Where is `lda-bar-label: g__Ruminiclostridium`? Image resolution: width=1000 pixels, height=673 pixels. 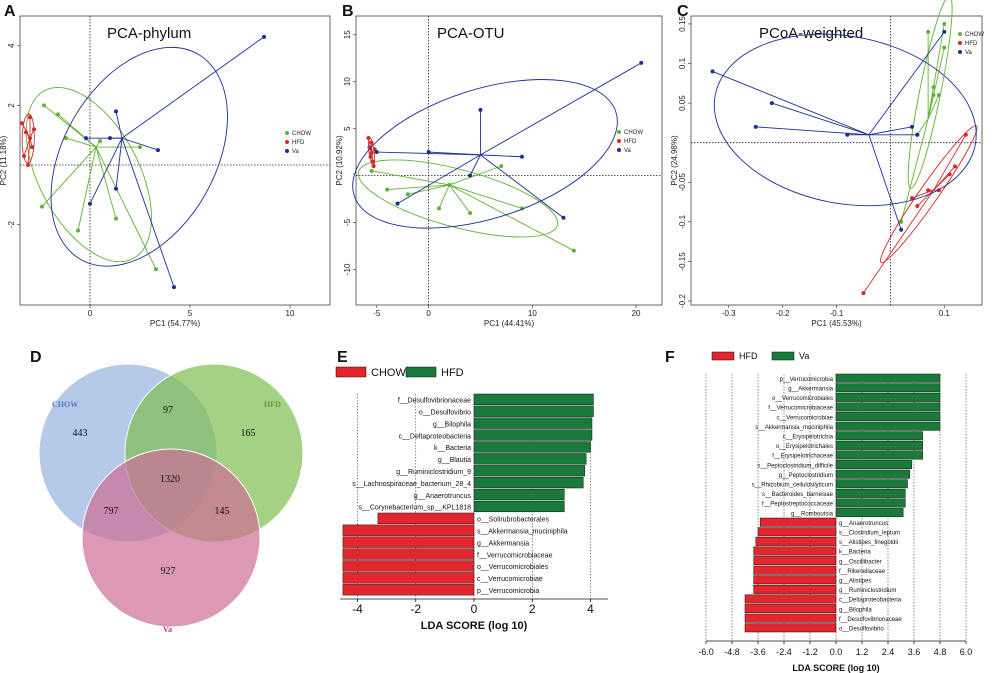 lda-bar-label: g__Ruminiclostridium is located at coordinates (867, 591).